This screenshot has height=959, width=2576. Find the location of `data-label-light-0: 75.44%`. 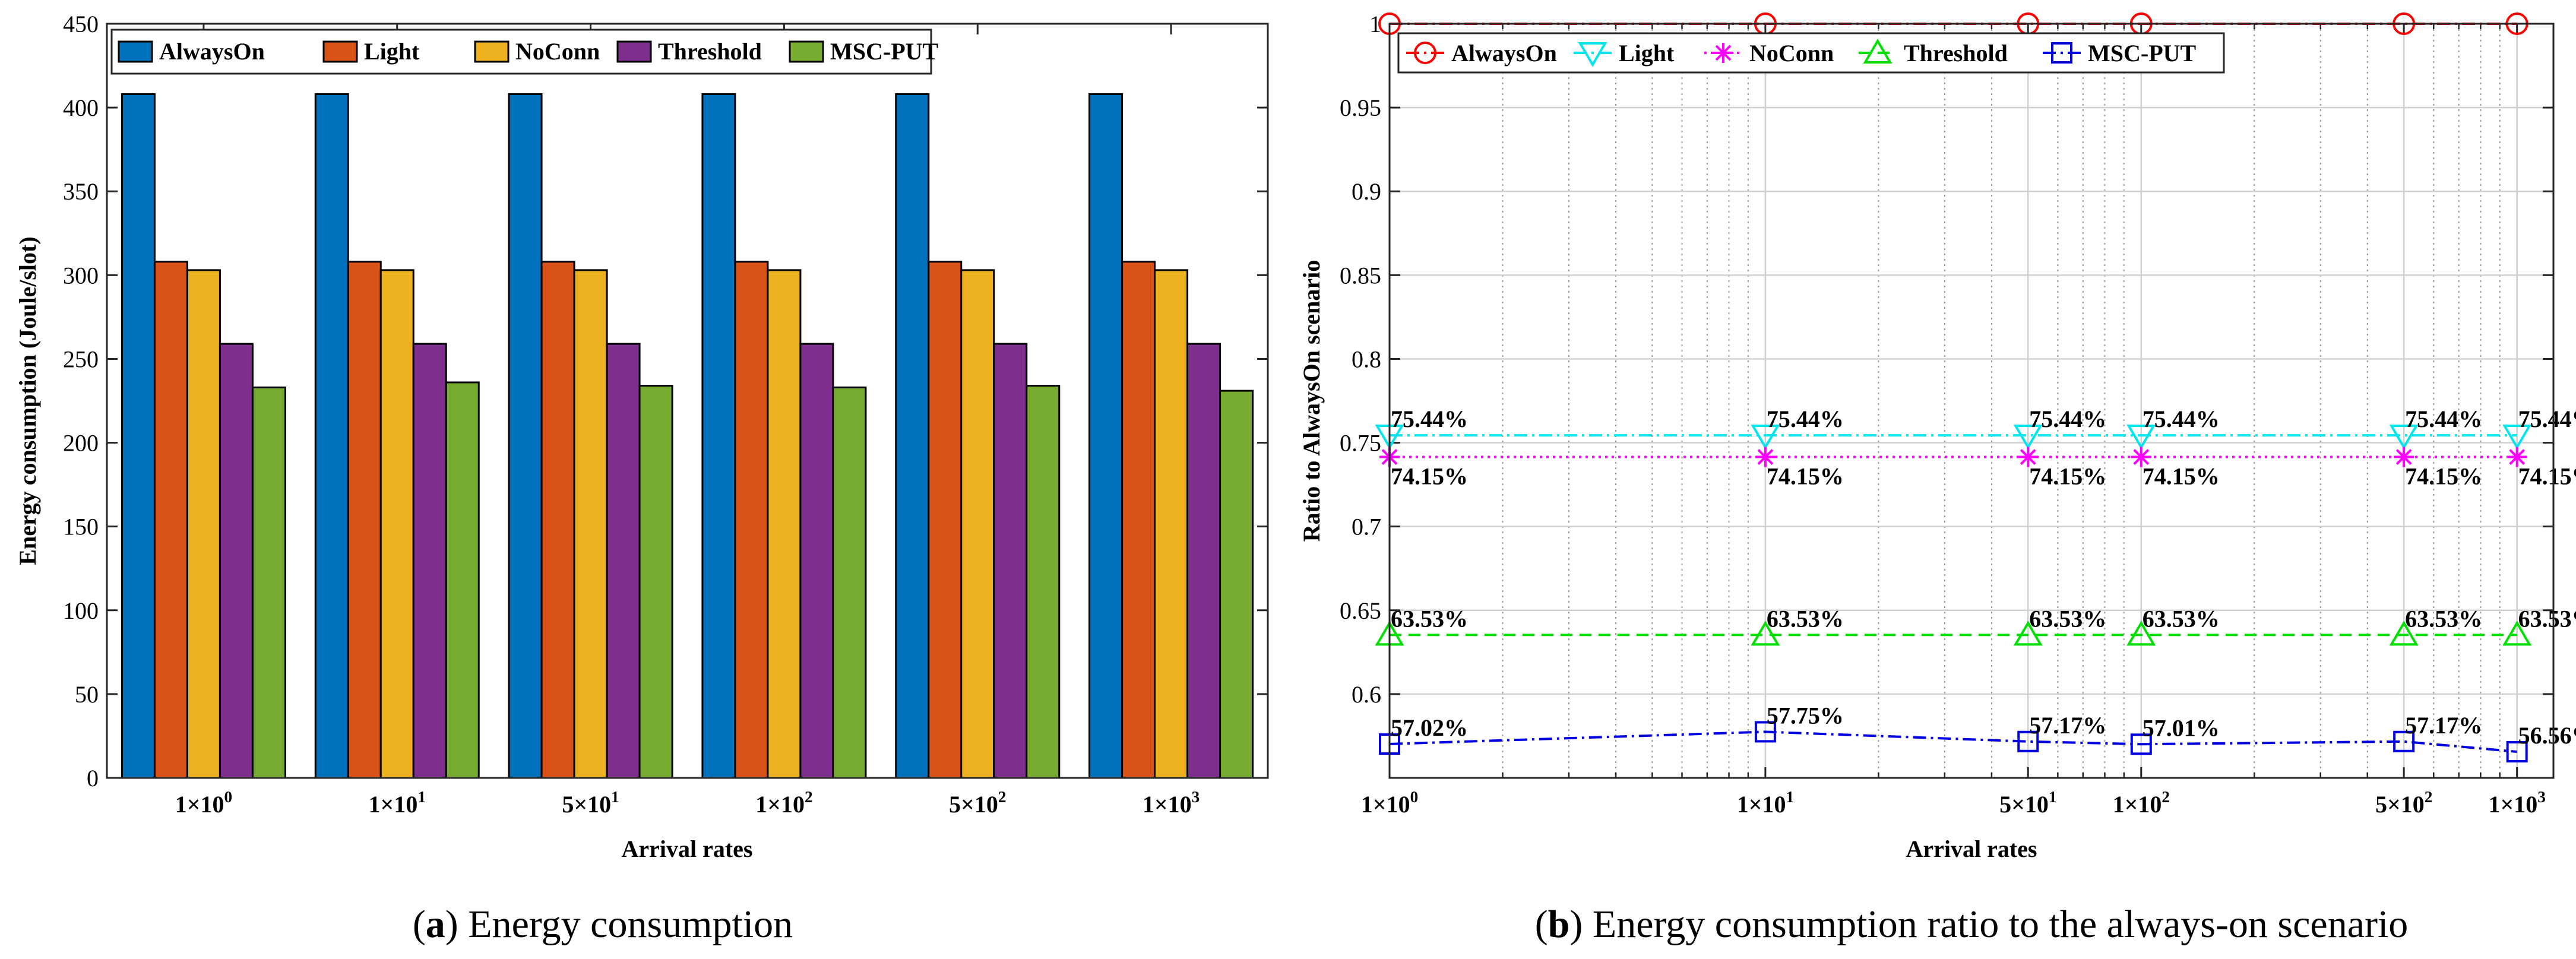

data-label-light-0: 75.44% is located at coordinates (1429, 419).